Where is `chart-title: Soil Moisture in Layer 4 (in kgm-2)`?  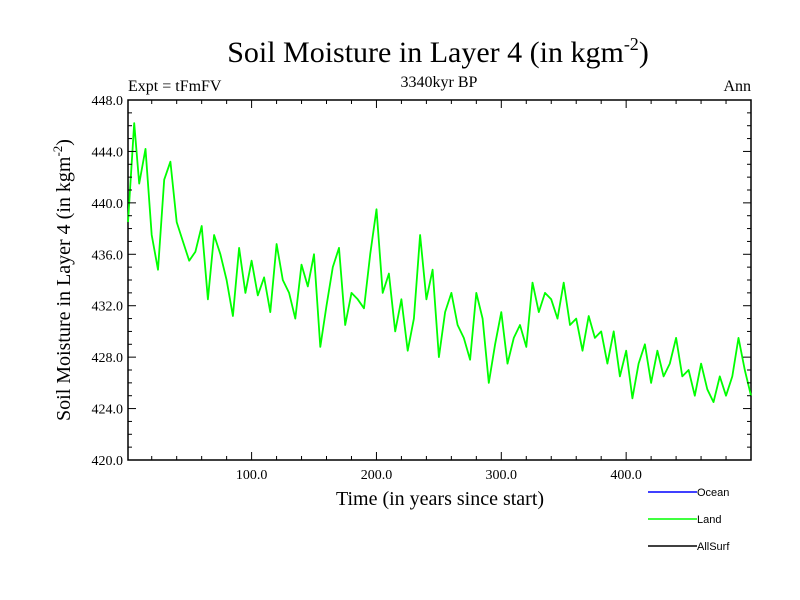 chart-title: Soil Moisture in Layer 4 (in kgm-2) is located at coordinates (438, 51).